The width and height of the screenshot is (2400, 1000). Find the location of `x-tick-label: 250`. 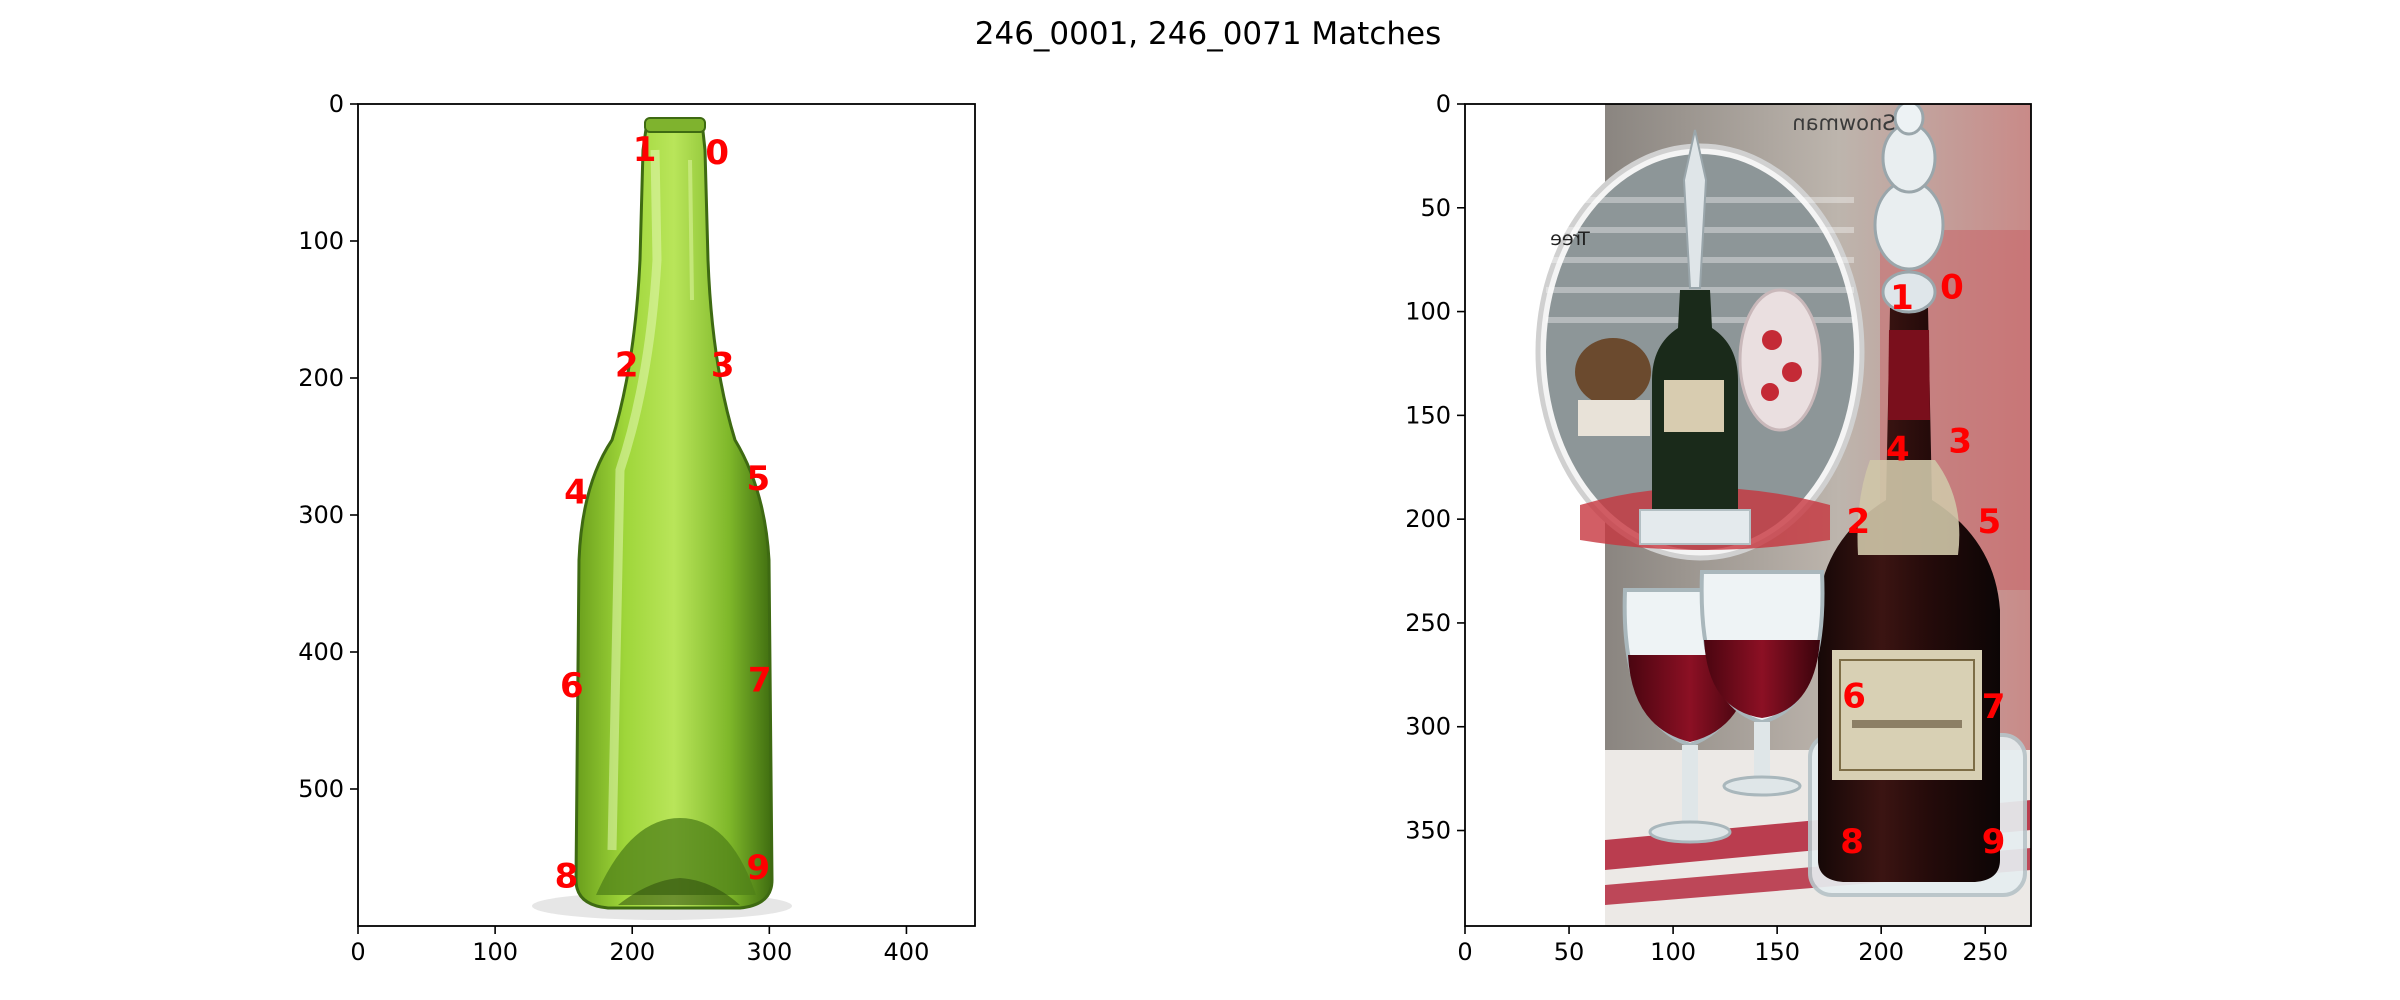

x-tick-label: 250 is located at coordinates (1985, 952).